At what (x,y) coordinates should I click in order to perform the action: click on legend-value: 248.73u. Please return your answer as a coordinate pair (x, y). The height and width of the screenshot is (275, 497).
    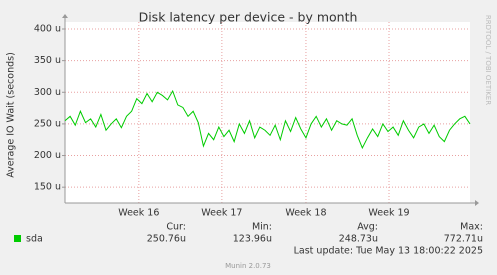
    Looking at the image, I should click on (358, 239).